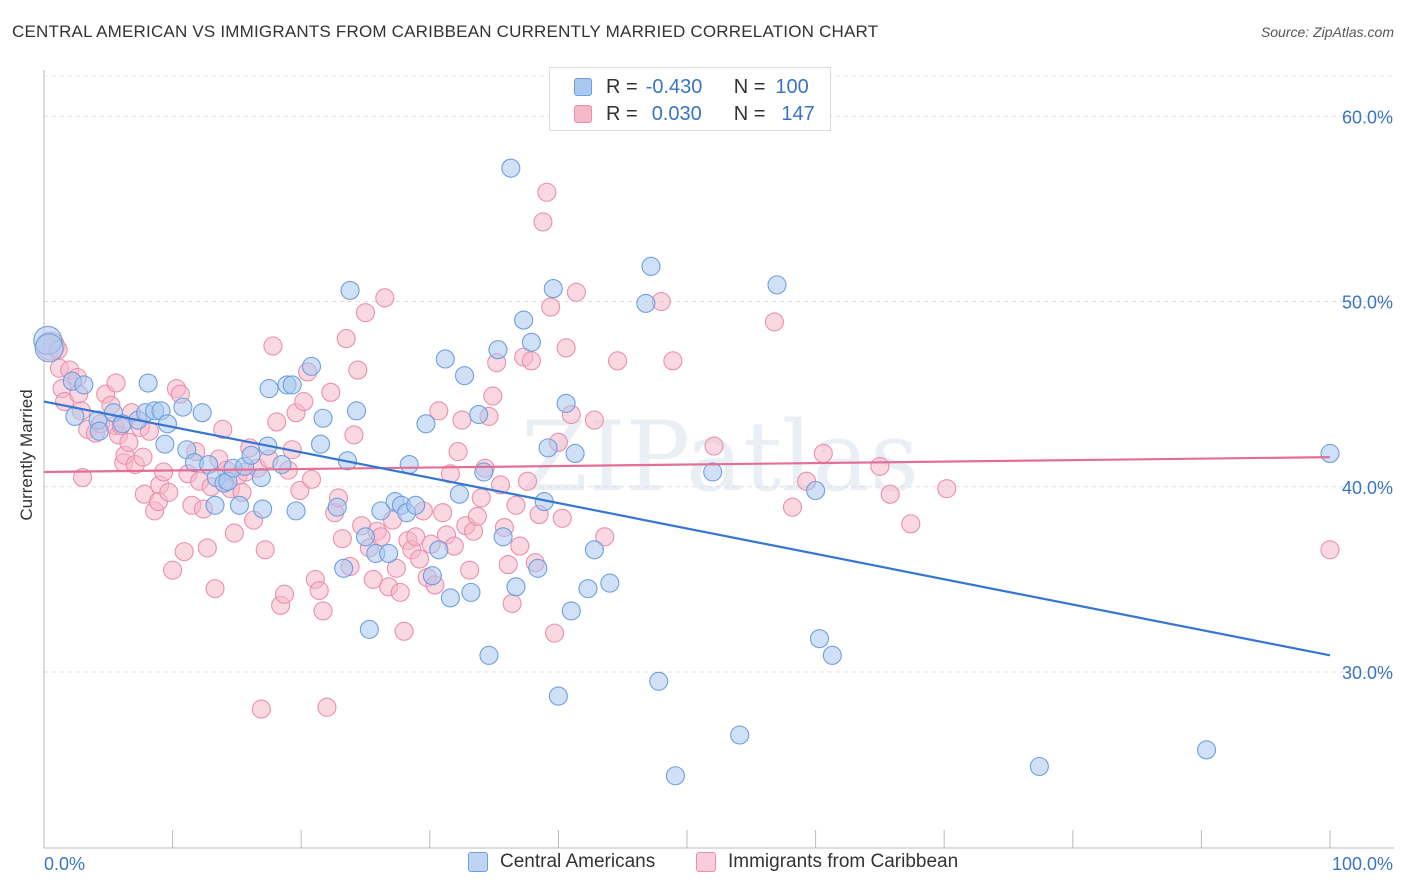 This screenshot has height=892, width=1406. I want to click on x-tick-label: 0.0%, so click(64, 864).